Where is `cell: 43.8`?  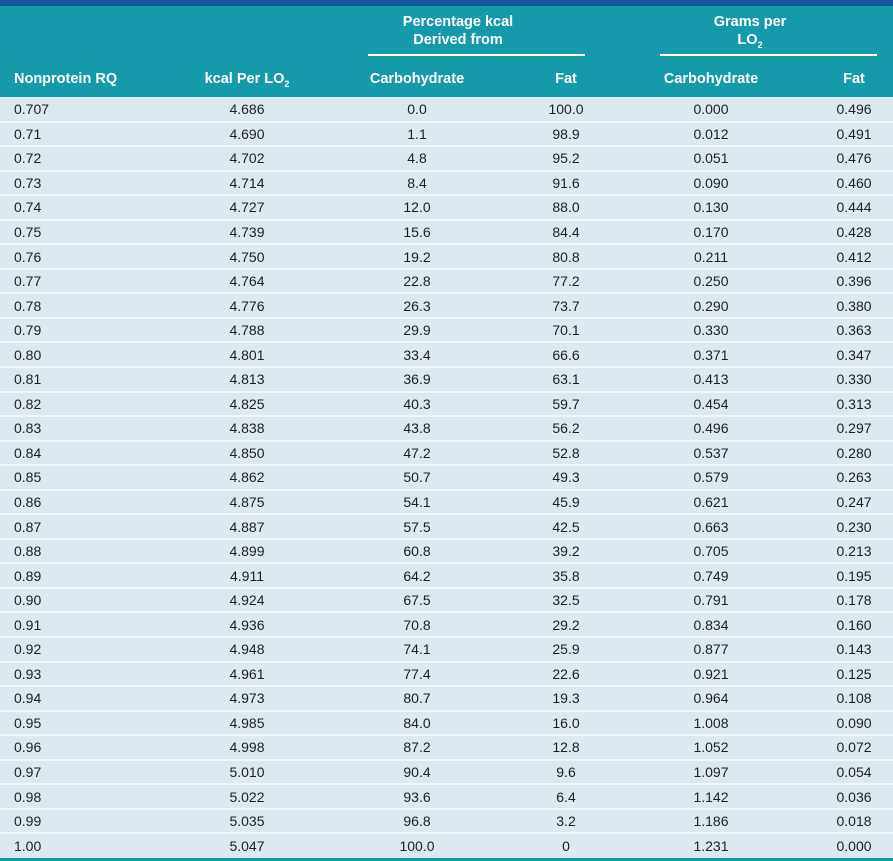 cell: 43.8 is located at coordinates (417, 428).